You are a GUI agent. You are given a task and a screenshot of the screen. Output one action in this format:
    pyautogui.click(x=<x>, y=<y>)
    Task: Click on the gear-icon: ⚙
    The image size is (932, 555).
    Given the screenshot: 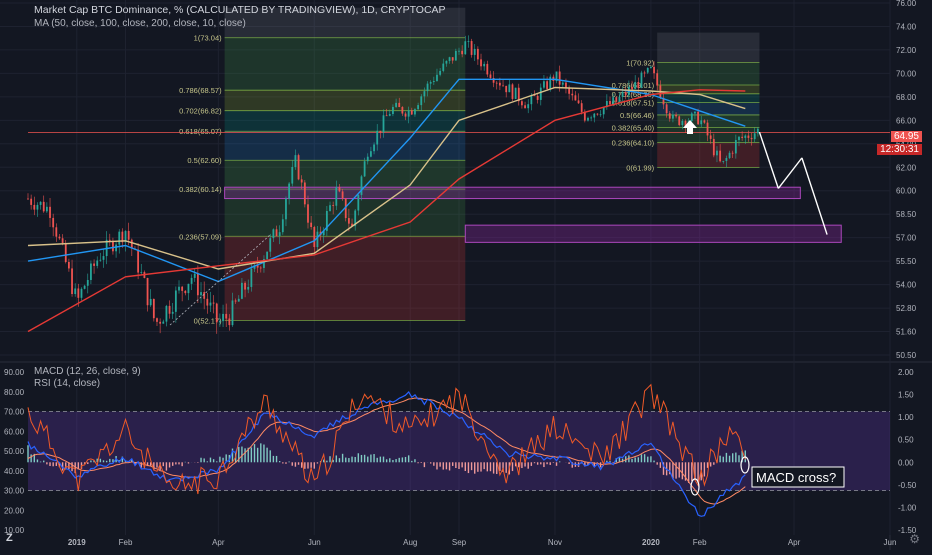 What is the action you would take?
    pyautogui.click(x=914, y=539)
    